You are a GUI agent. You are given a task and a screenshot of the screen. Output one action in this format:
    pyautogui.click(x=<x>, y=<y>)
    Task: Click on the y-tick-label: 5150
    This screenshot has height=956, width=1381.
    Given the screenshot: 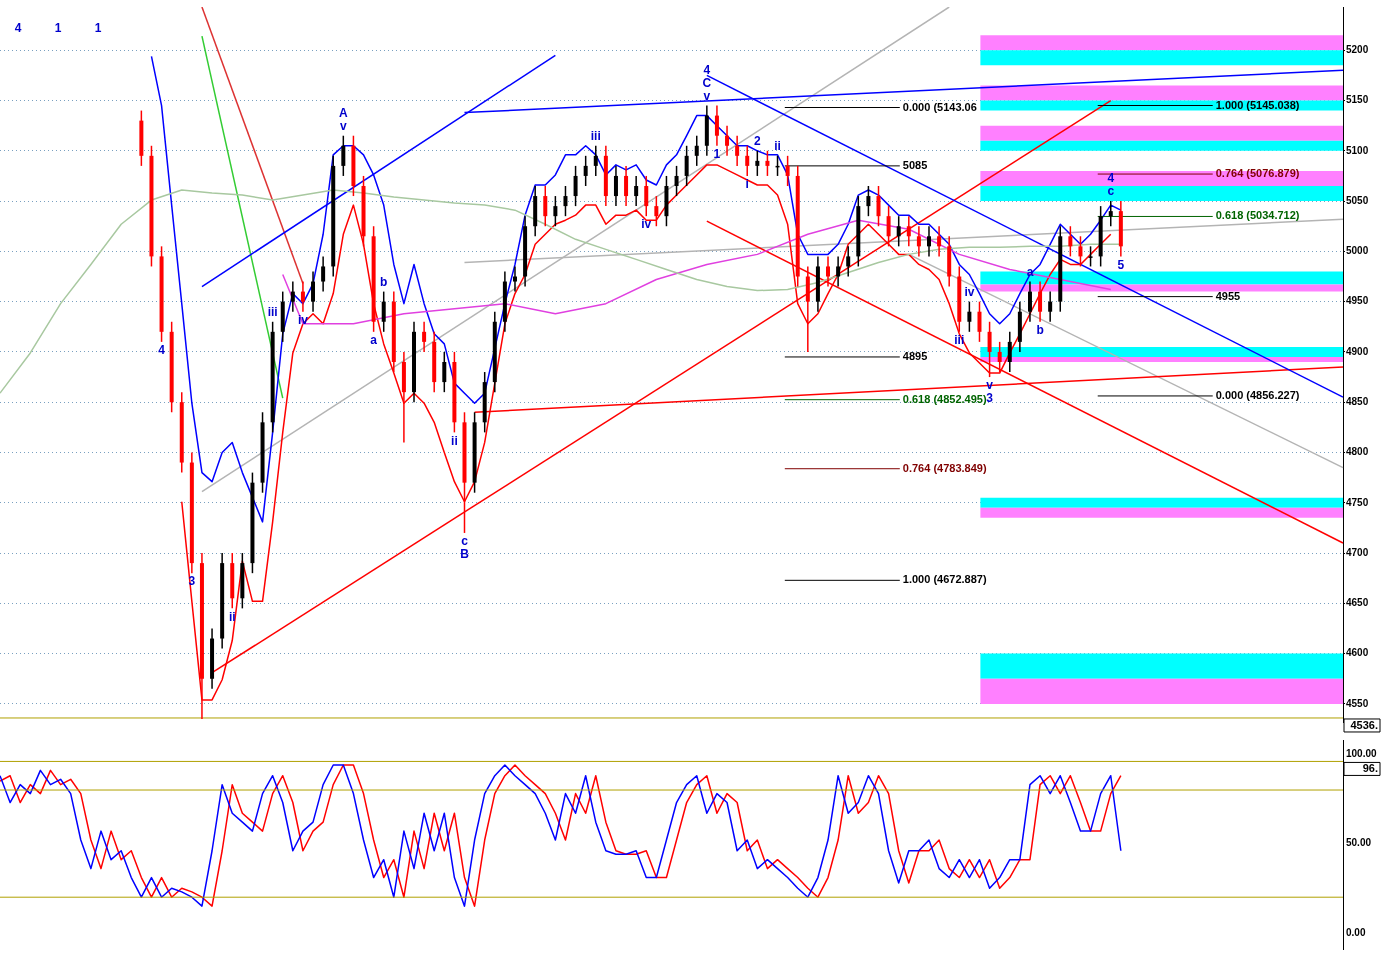 What is the action you would take?
    pyautogui.click(x=1357, y=100)
    